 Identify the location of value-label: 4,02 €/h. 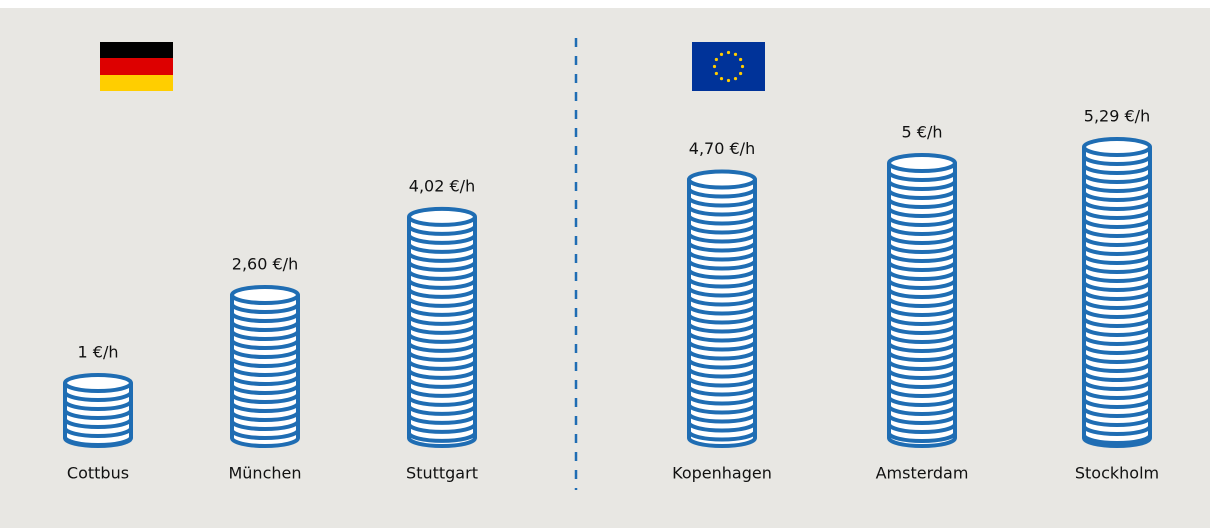
(442, 185).